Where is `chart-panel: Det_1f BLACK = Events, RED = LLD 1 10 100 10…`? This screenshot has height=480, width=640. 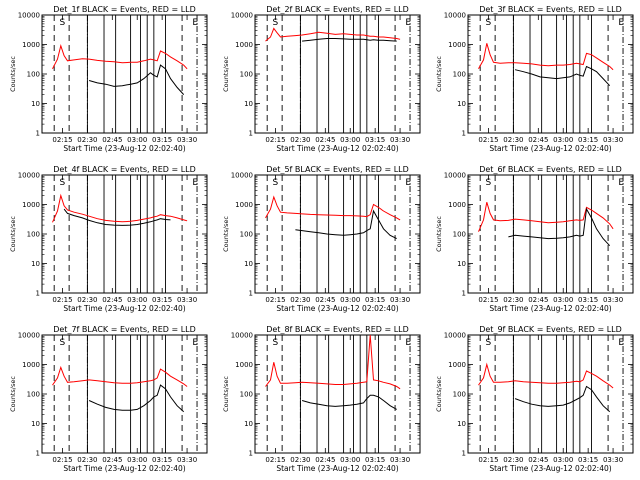 chart-panel: Det_1f BLACK = Events, RED = LLD 1 10 100 10… is located at coordinates (108, 79).